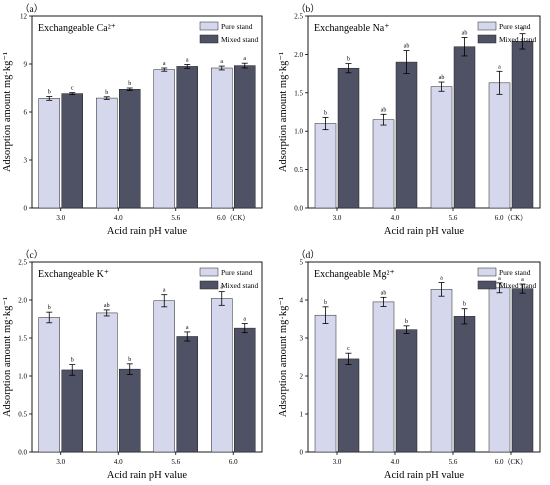 The image size is (550, 485). I want to click on panel-label: （b）, so click(308, 9).